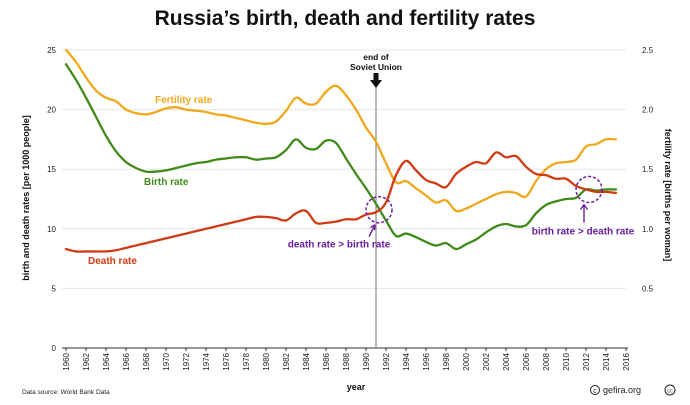 Image resolution: width=690 pixels, height=405 pixels. What do you see at coordinates (446, 361) in the screenshot?
I see `x-tick-label: 1998` at bounding box center [446, 361].